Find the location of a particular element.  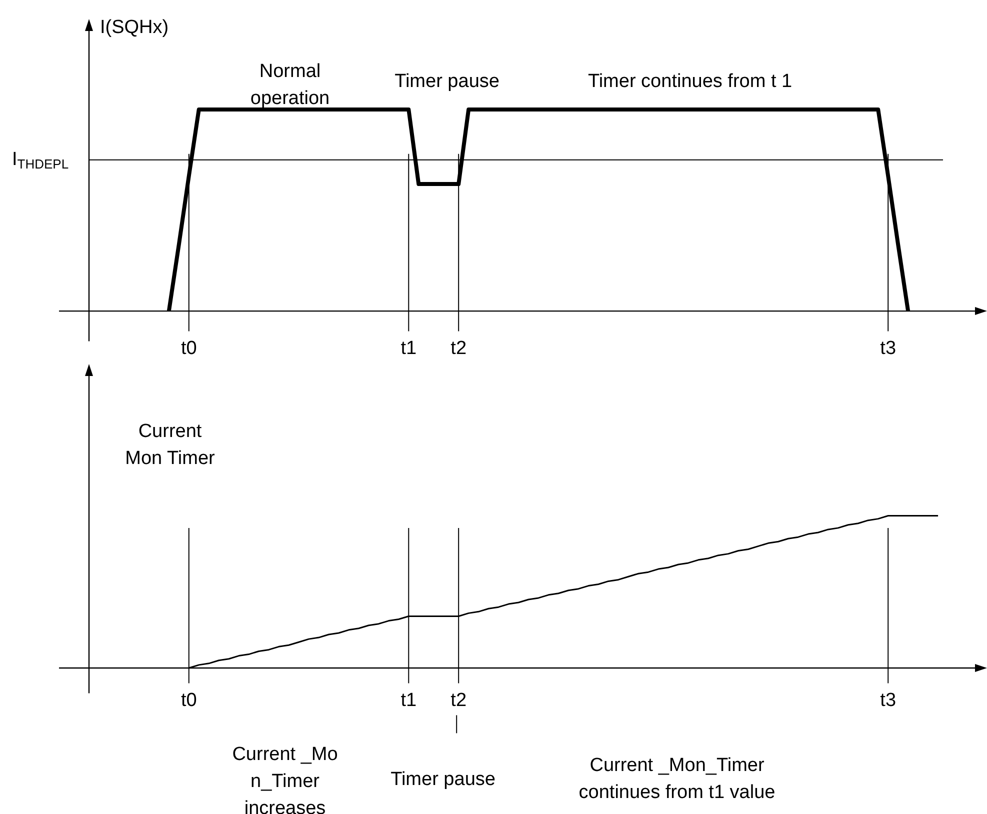

text: Timer continues from t 1 is located at coordinates (690, 81).